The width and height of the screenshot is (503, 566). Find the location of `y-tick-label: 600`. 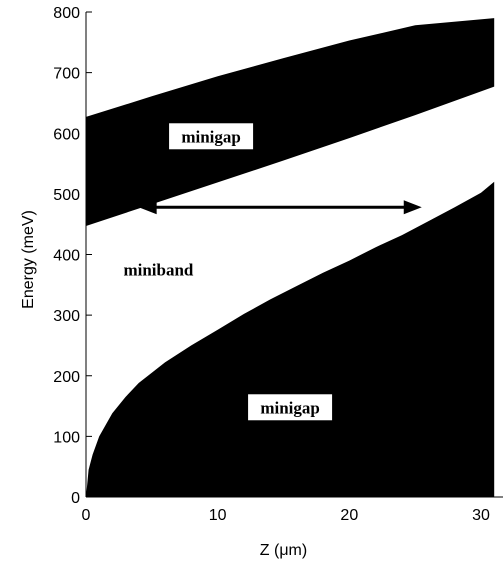

y-tick-label: 600 is located at coordinates (66, 134).